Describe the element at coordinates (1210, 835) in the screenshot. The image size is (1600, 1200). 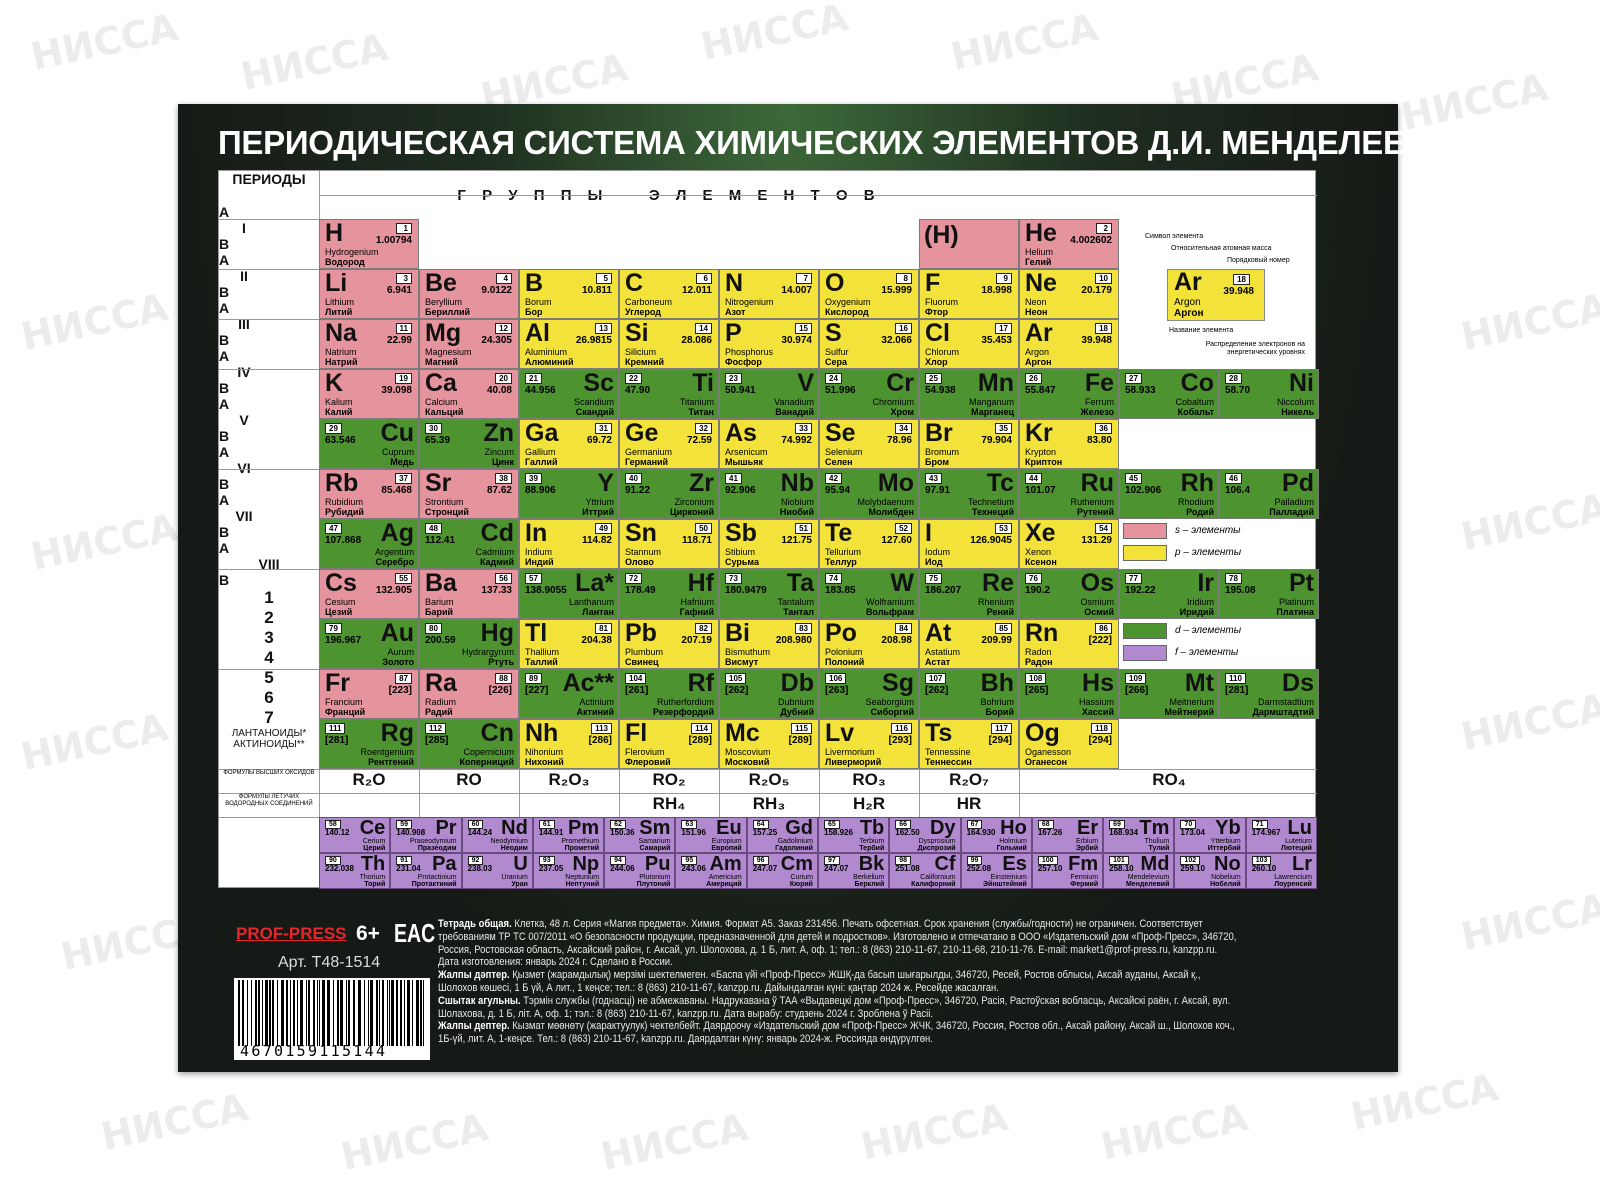
I see `element-Yb: Yb 70 173.04 Ytterbium Иттербий` at that location.